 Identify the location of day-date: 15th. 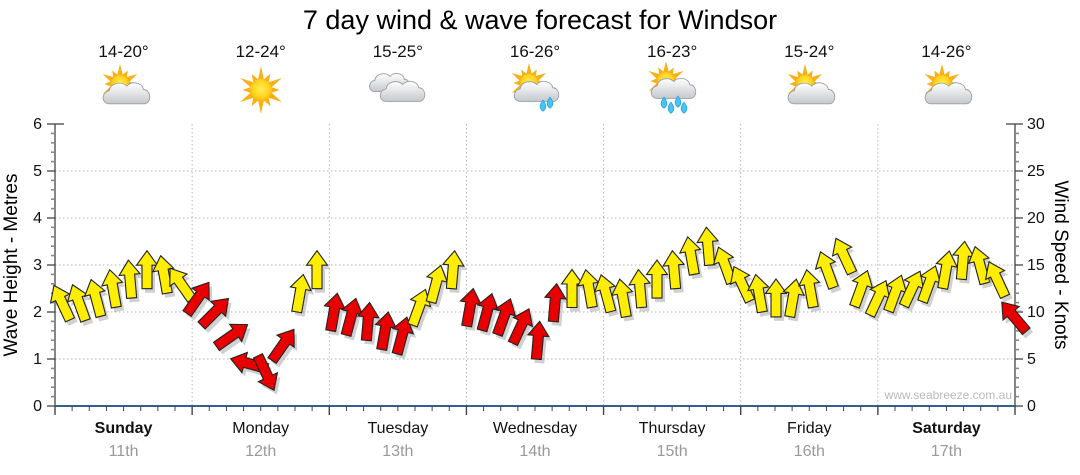
(672, 451).